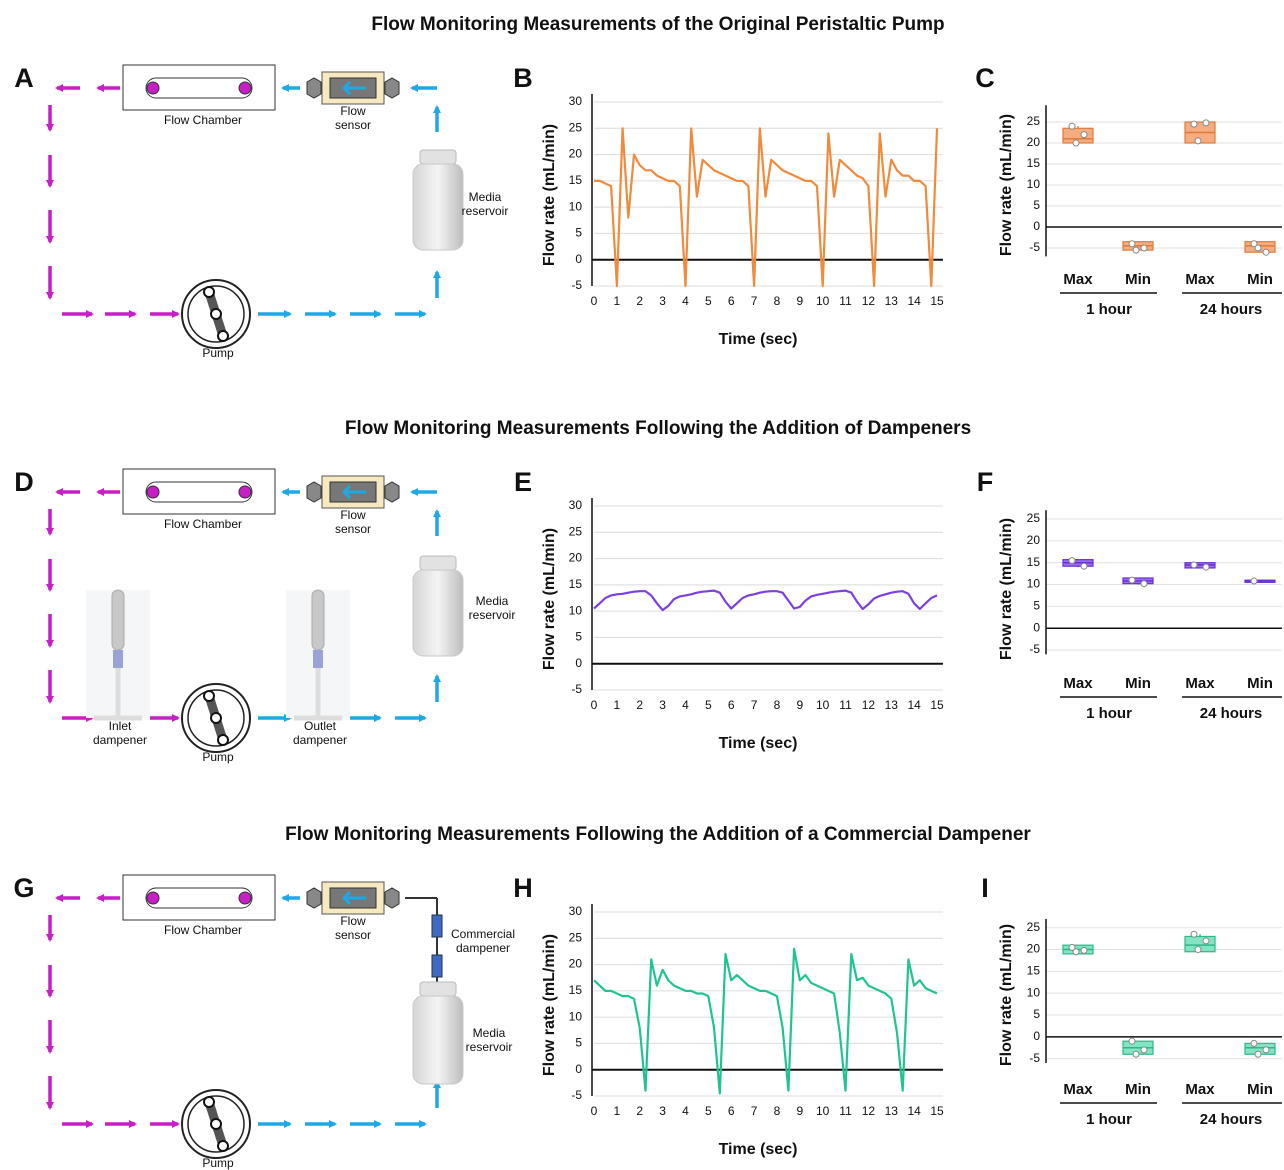  I want to click on diagram-label: Commercial, so click(483, 934).